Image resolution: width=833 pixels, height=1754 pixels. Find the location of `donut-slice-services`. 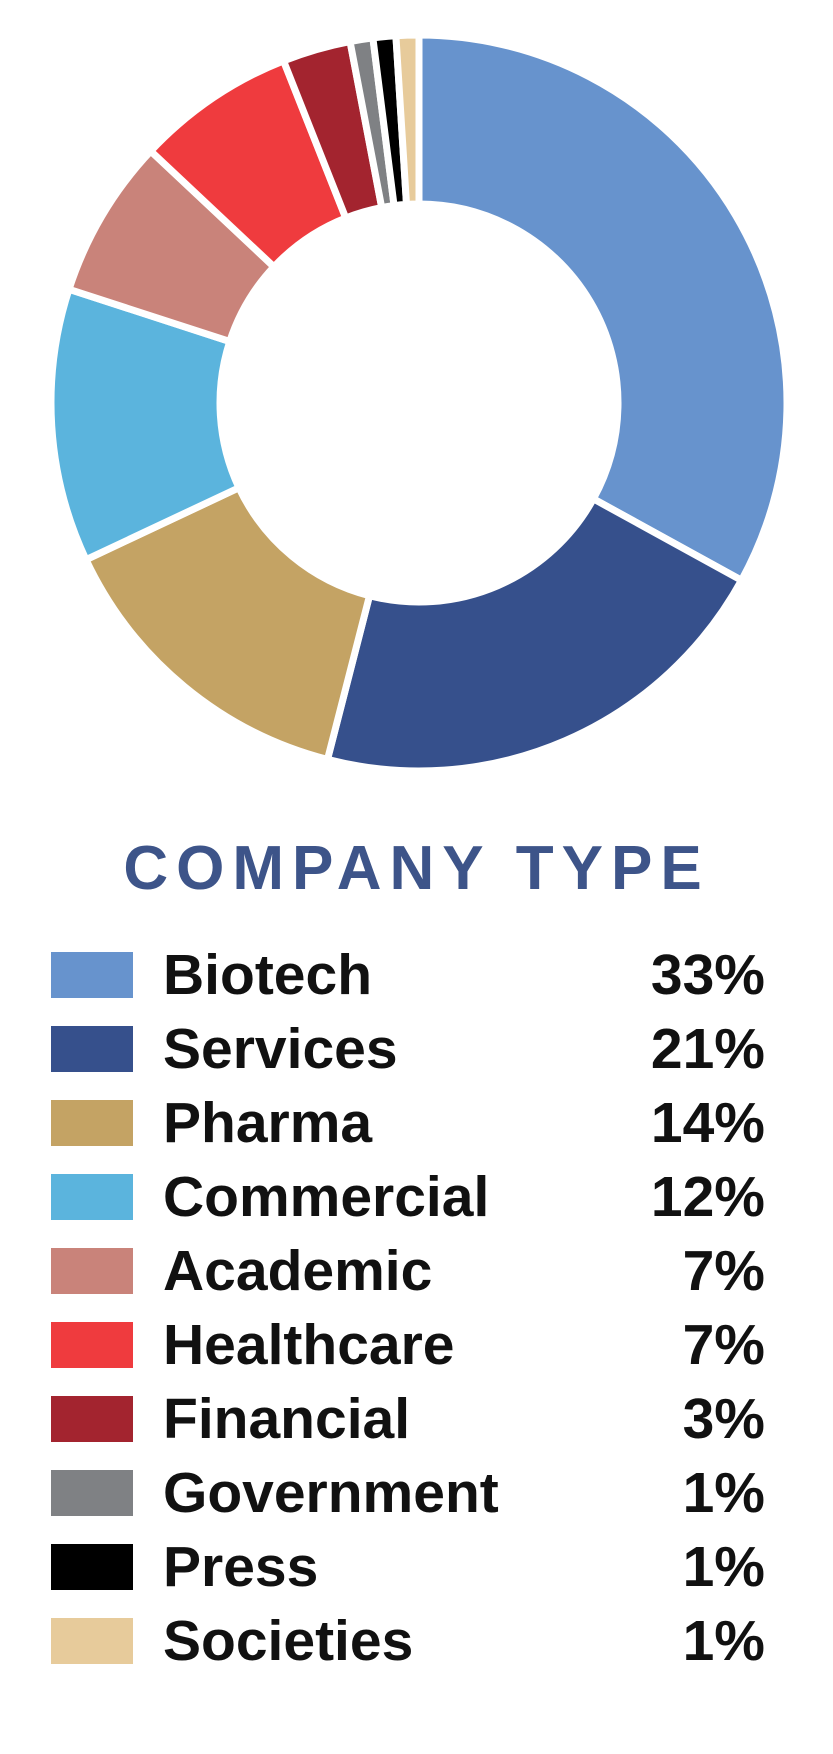

donut-slice-services is located at coordinates (535, 634).